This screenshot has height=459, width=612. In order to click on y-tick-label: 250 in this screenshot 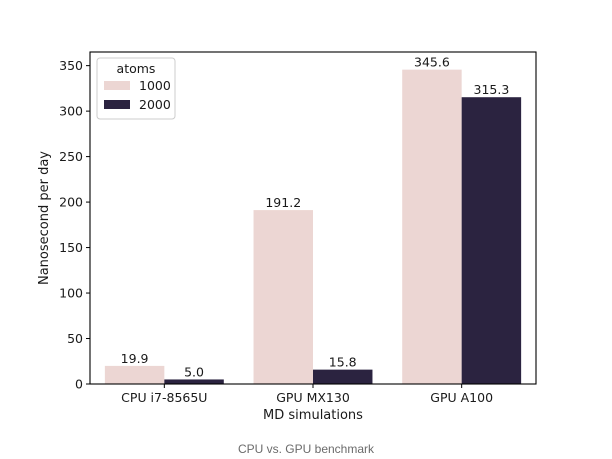, I will do `click(71, 156)`.